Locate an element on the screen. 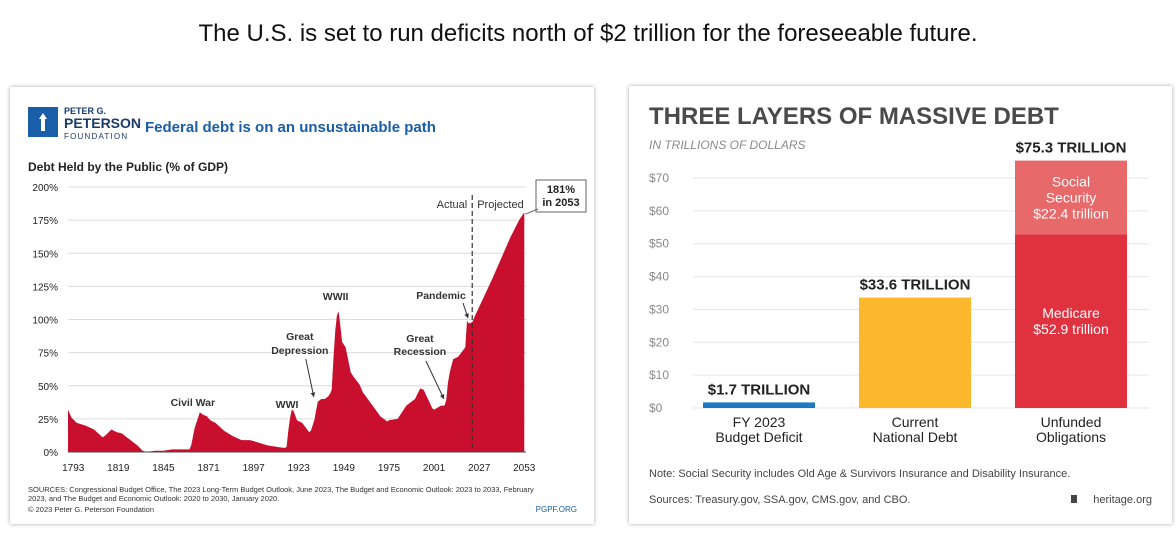  y-tick-label: 50% is located at coordinates (48, 387).